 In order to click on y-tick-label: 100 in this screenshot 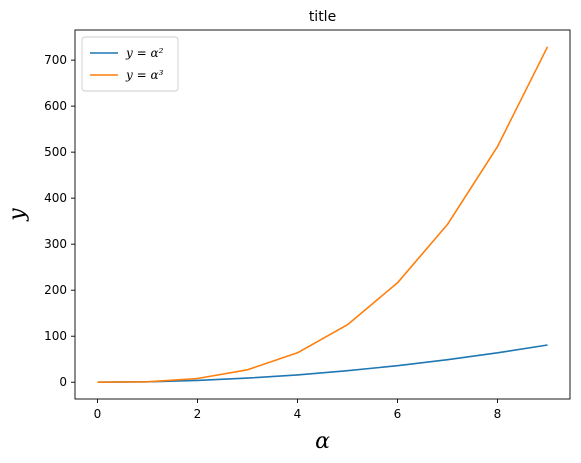, I will do `click(55, 336)`.